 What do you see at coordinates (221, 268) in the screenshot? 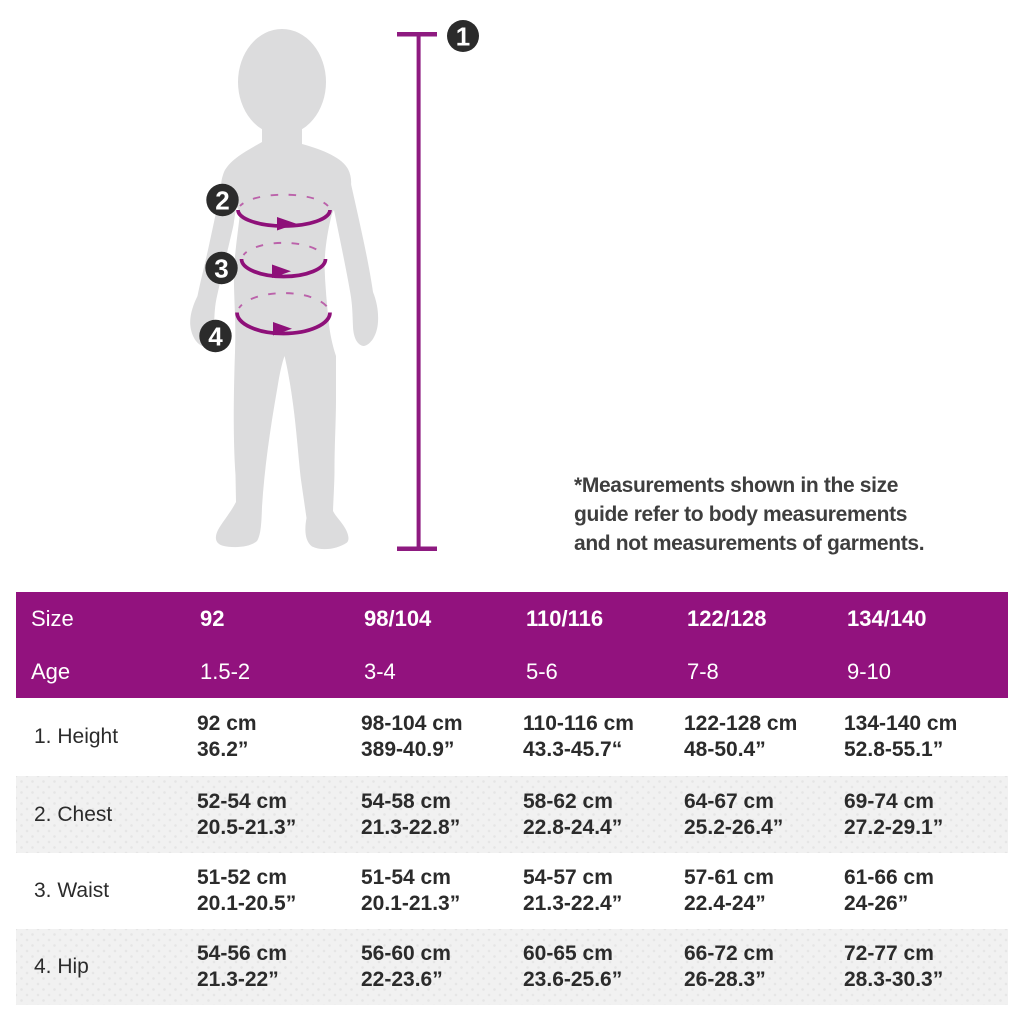
I see `svg-text: 3` at bounding box center [221, 268].